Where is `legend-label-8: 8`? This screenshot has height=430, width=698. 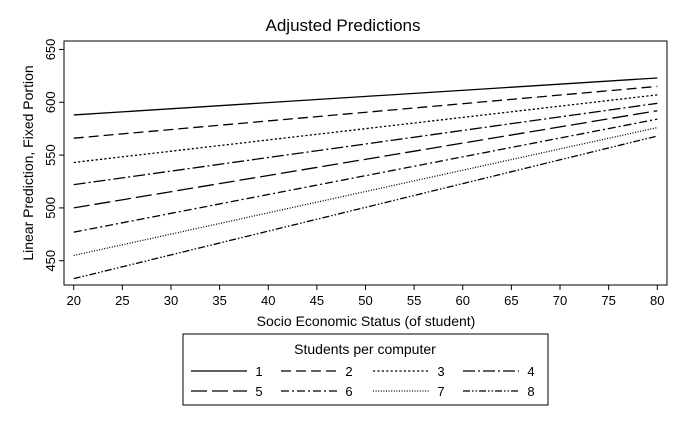 legend-label-8: 8 is located at coordinates (530, 391).